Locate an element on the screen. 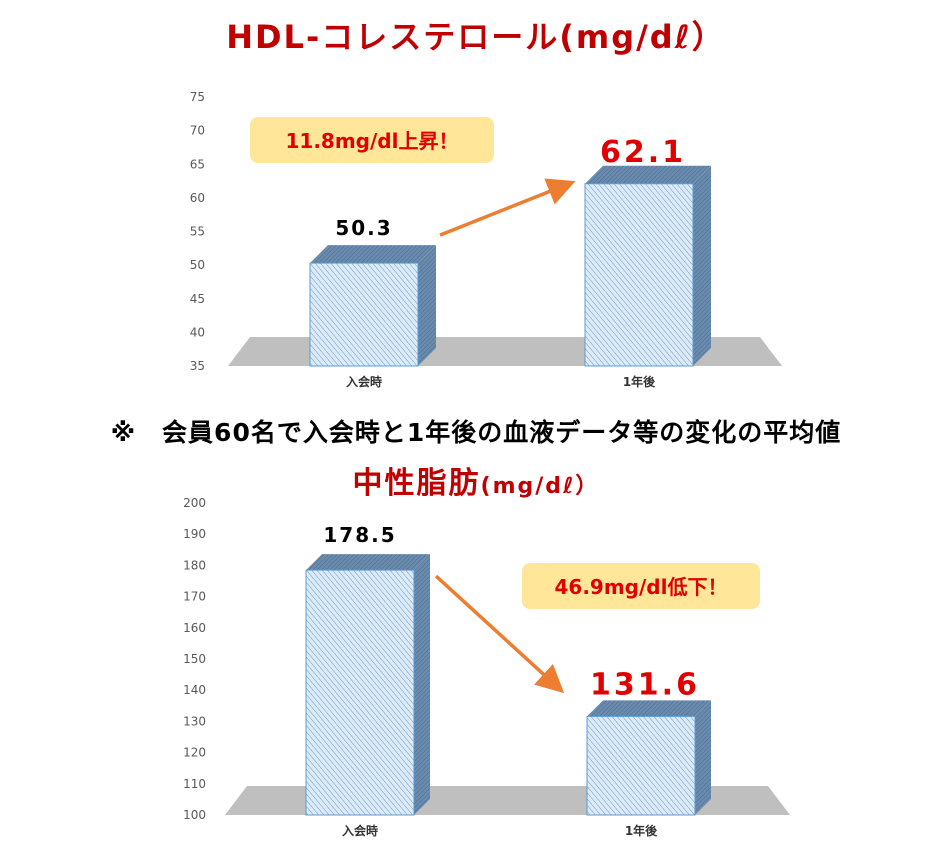 This screenshot has width=952, height=859. y-tick-label: 45 is located at coordinates (197, 299).